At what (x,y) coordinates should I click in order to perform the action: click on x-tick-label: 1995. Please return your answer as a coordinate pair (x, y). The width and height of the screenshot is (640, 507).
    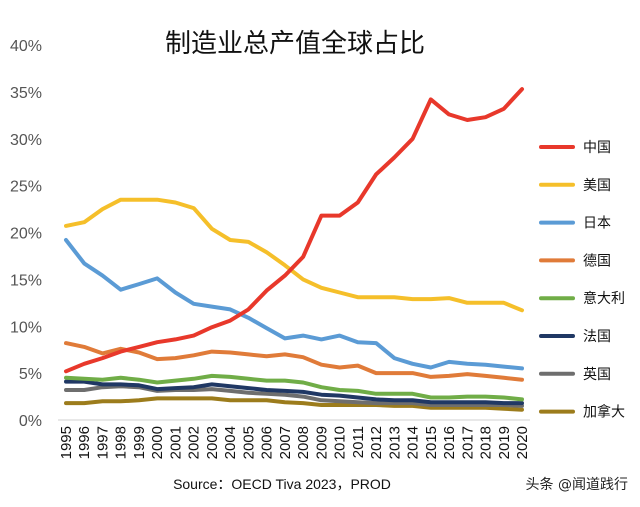
    Looking at the image, I should click on (66, 442).